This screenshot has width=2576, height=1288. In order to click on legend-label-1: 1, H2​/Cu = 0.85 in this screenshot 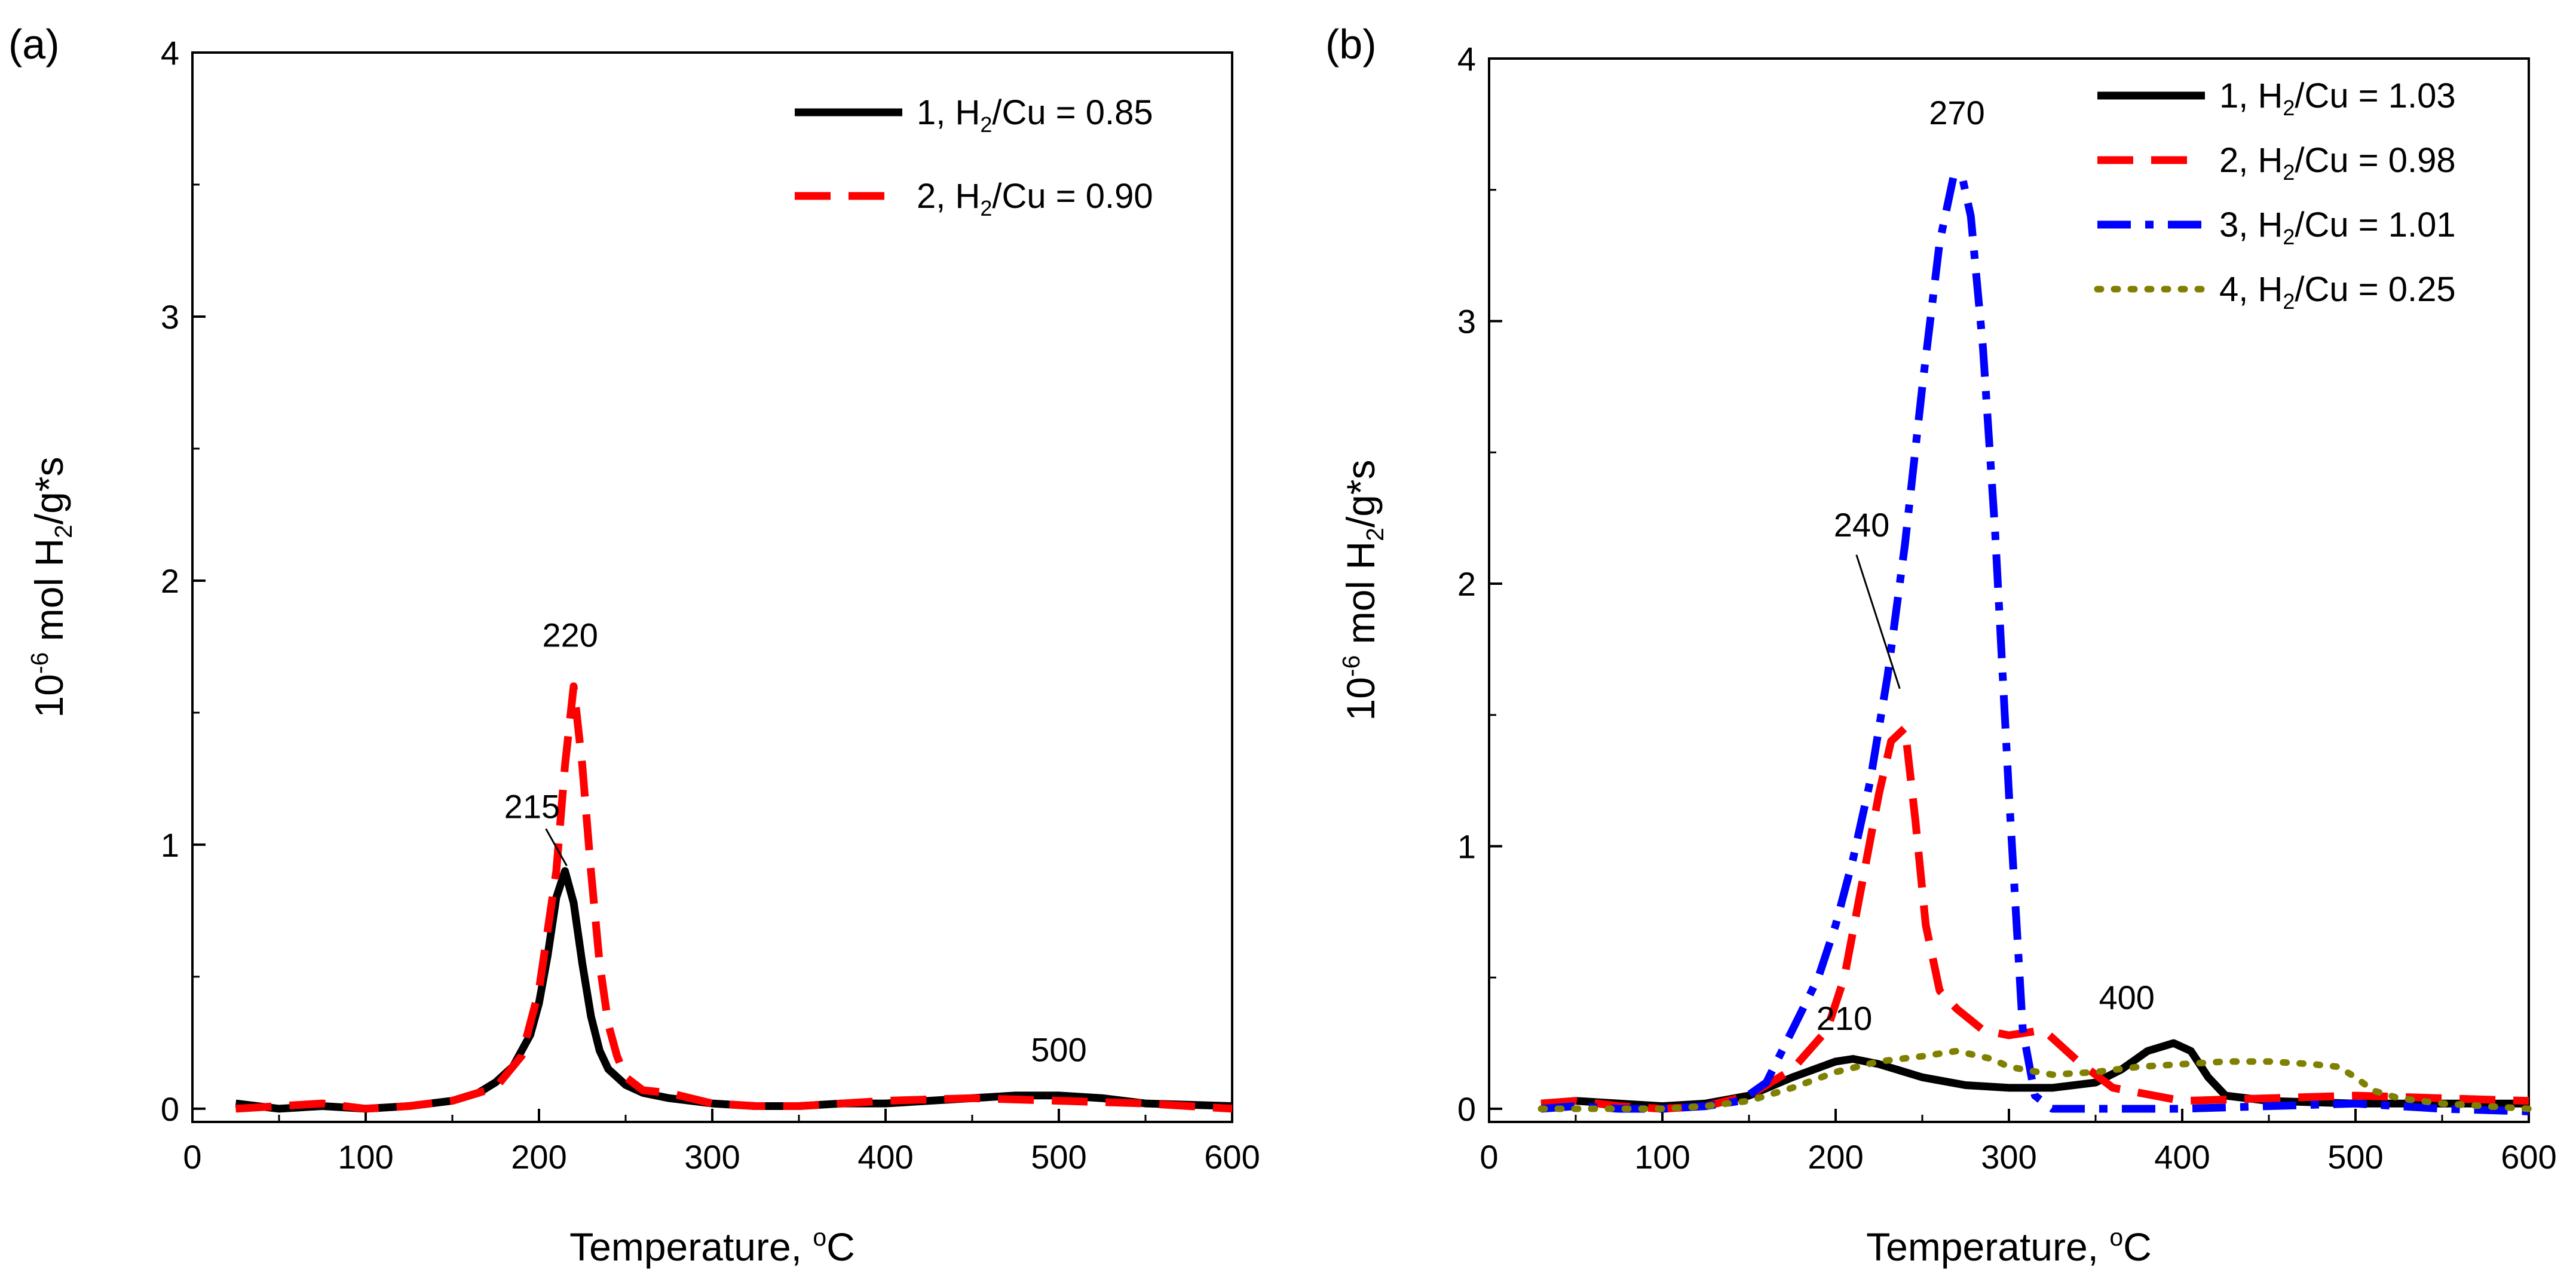, I will do `click(1035, 115)`.